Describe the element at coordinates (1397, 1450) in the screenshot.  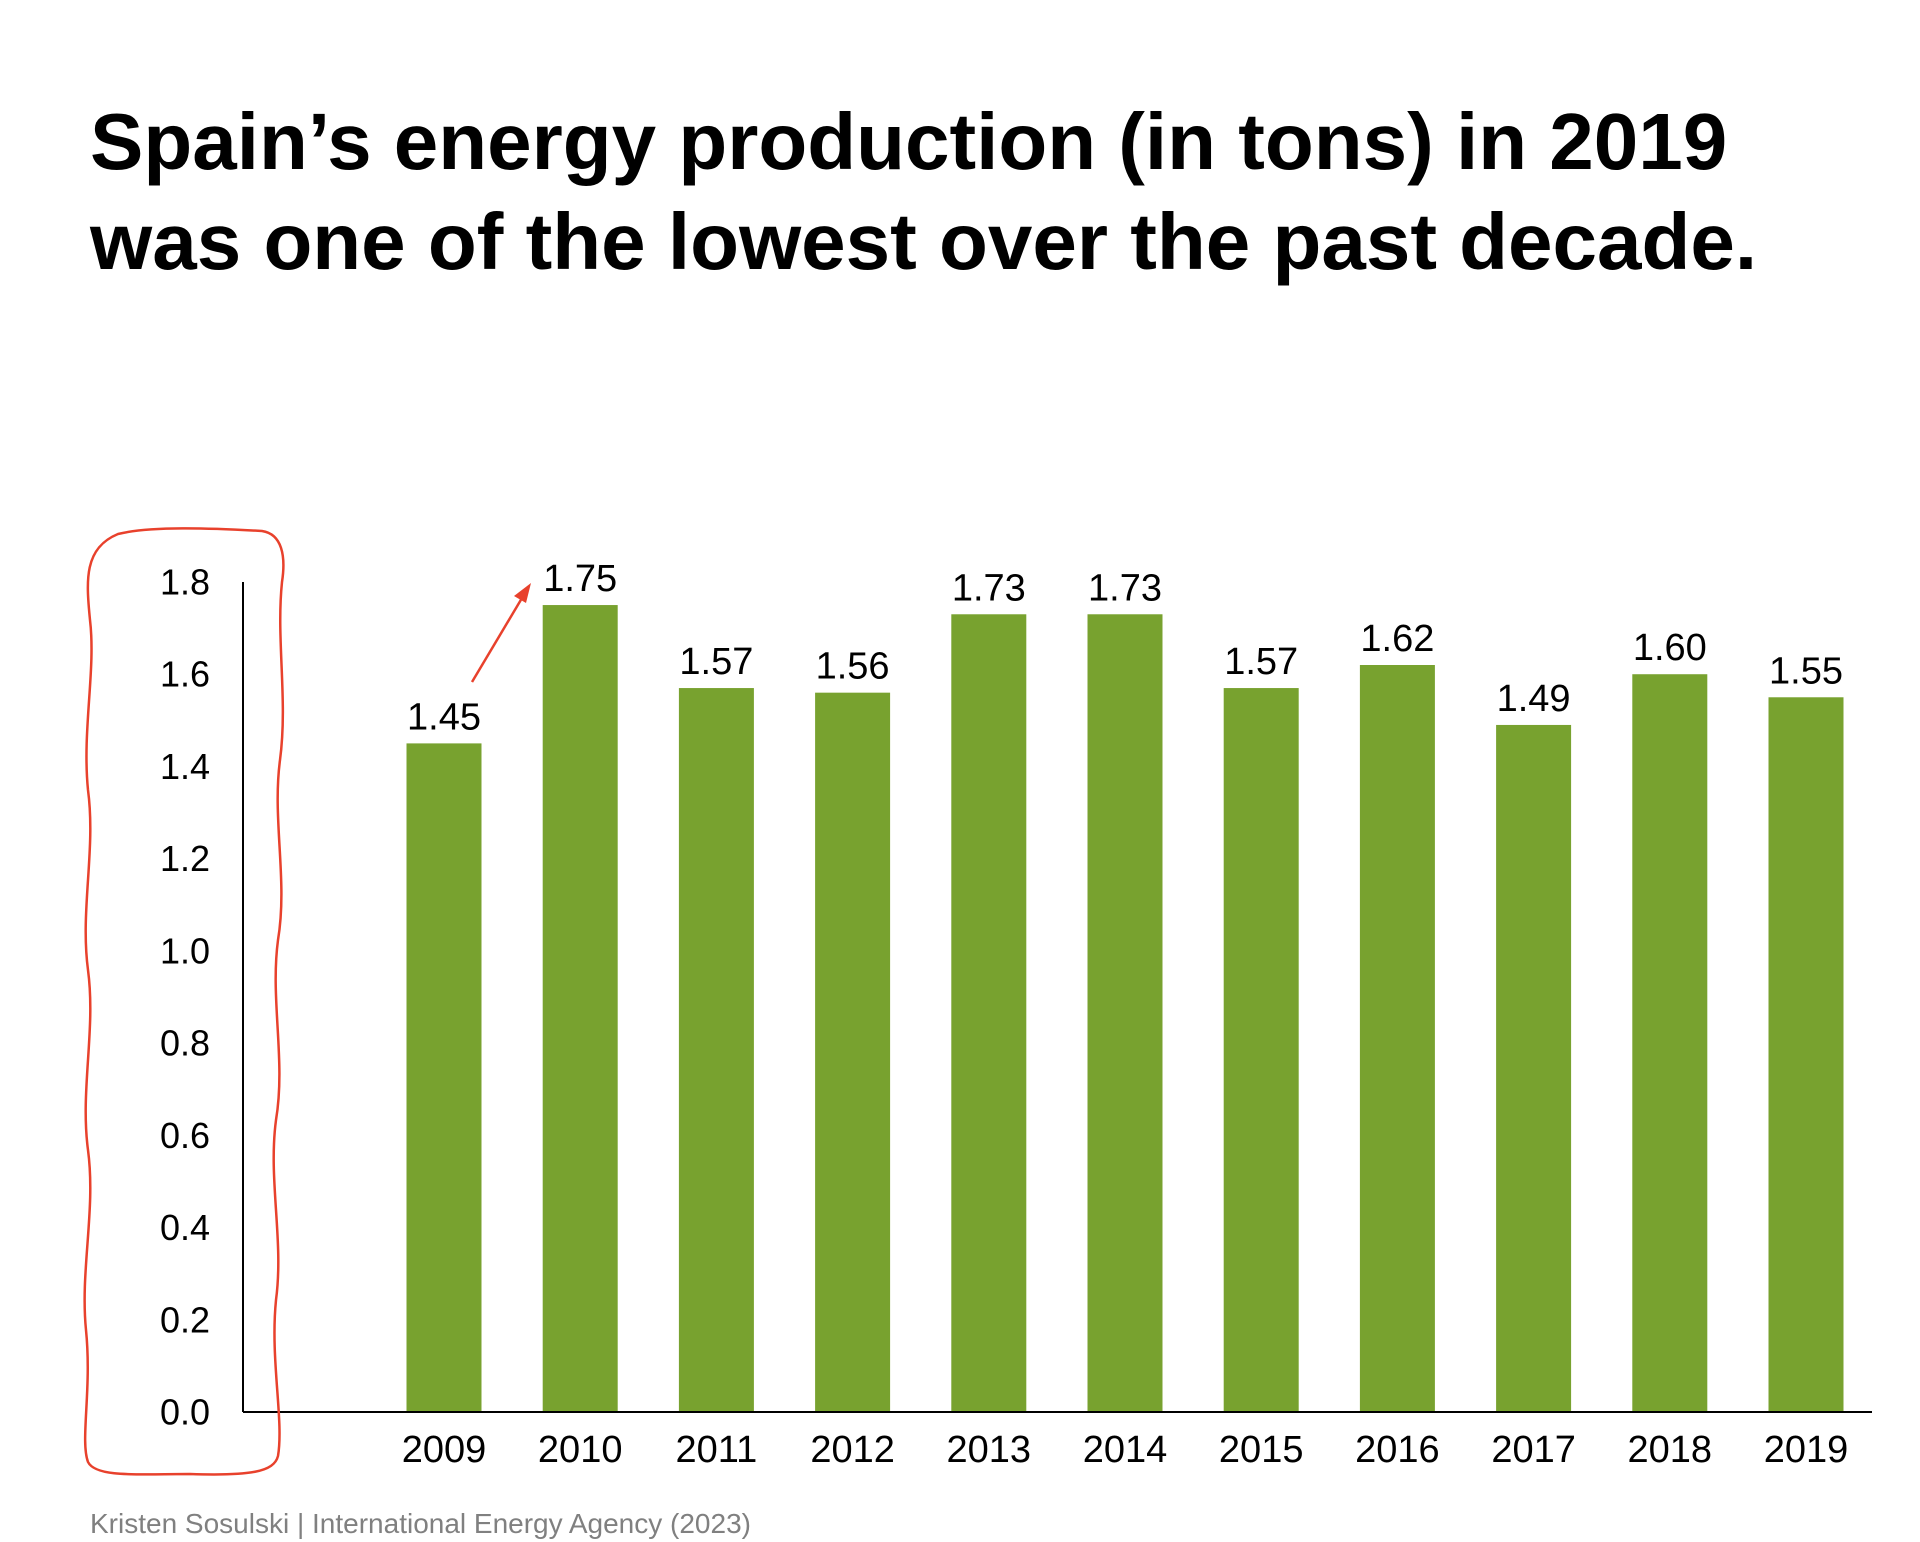
I see `x-tick-label: 2016` at that location.